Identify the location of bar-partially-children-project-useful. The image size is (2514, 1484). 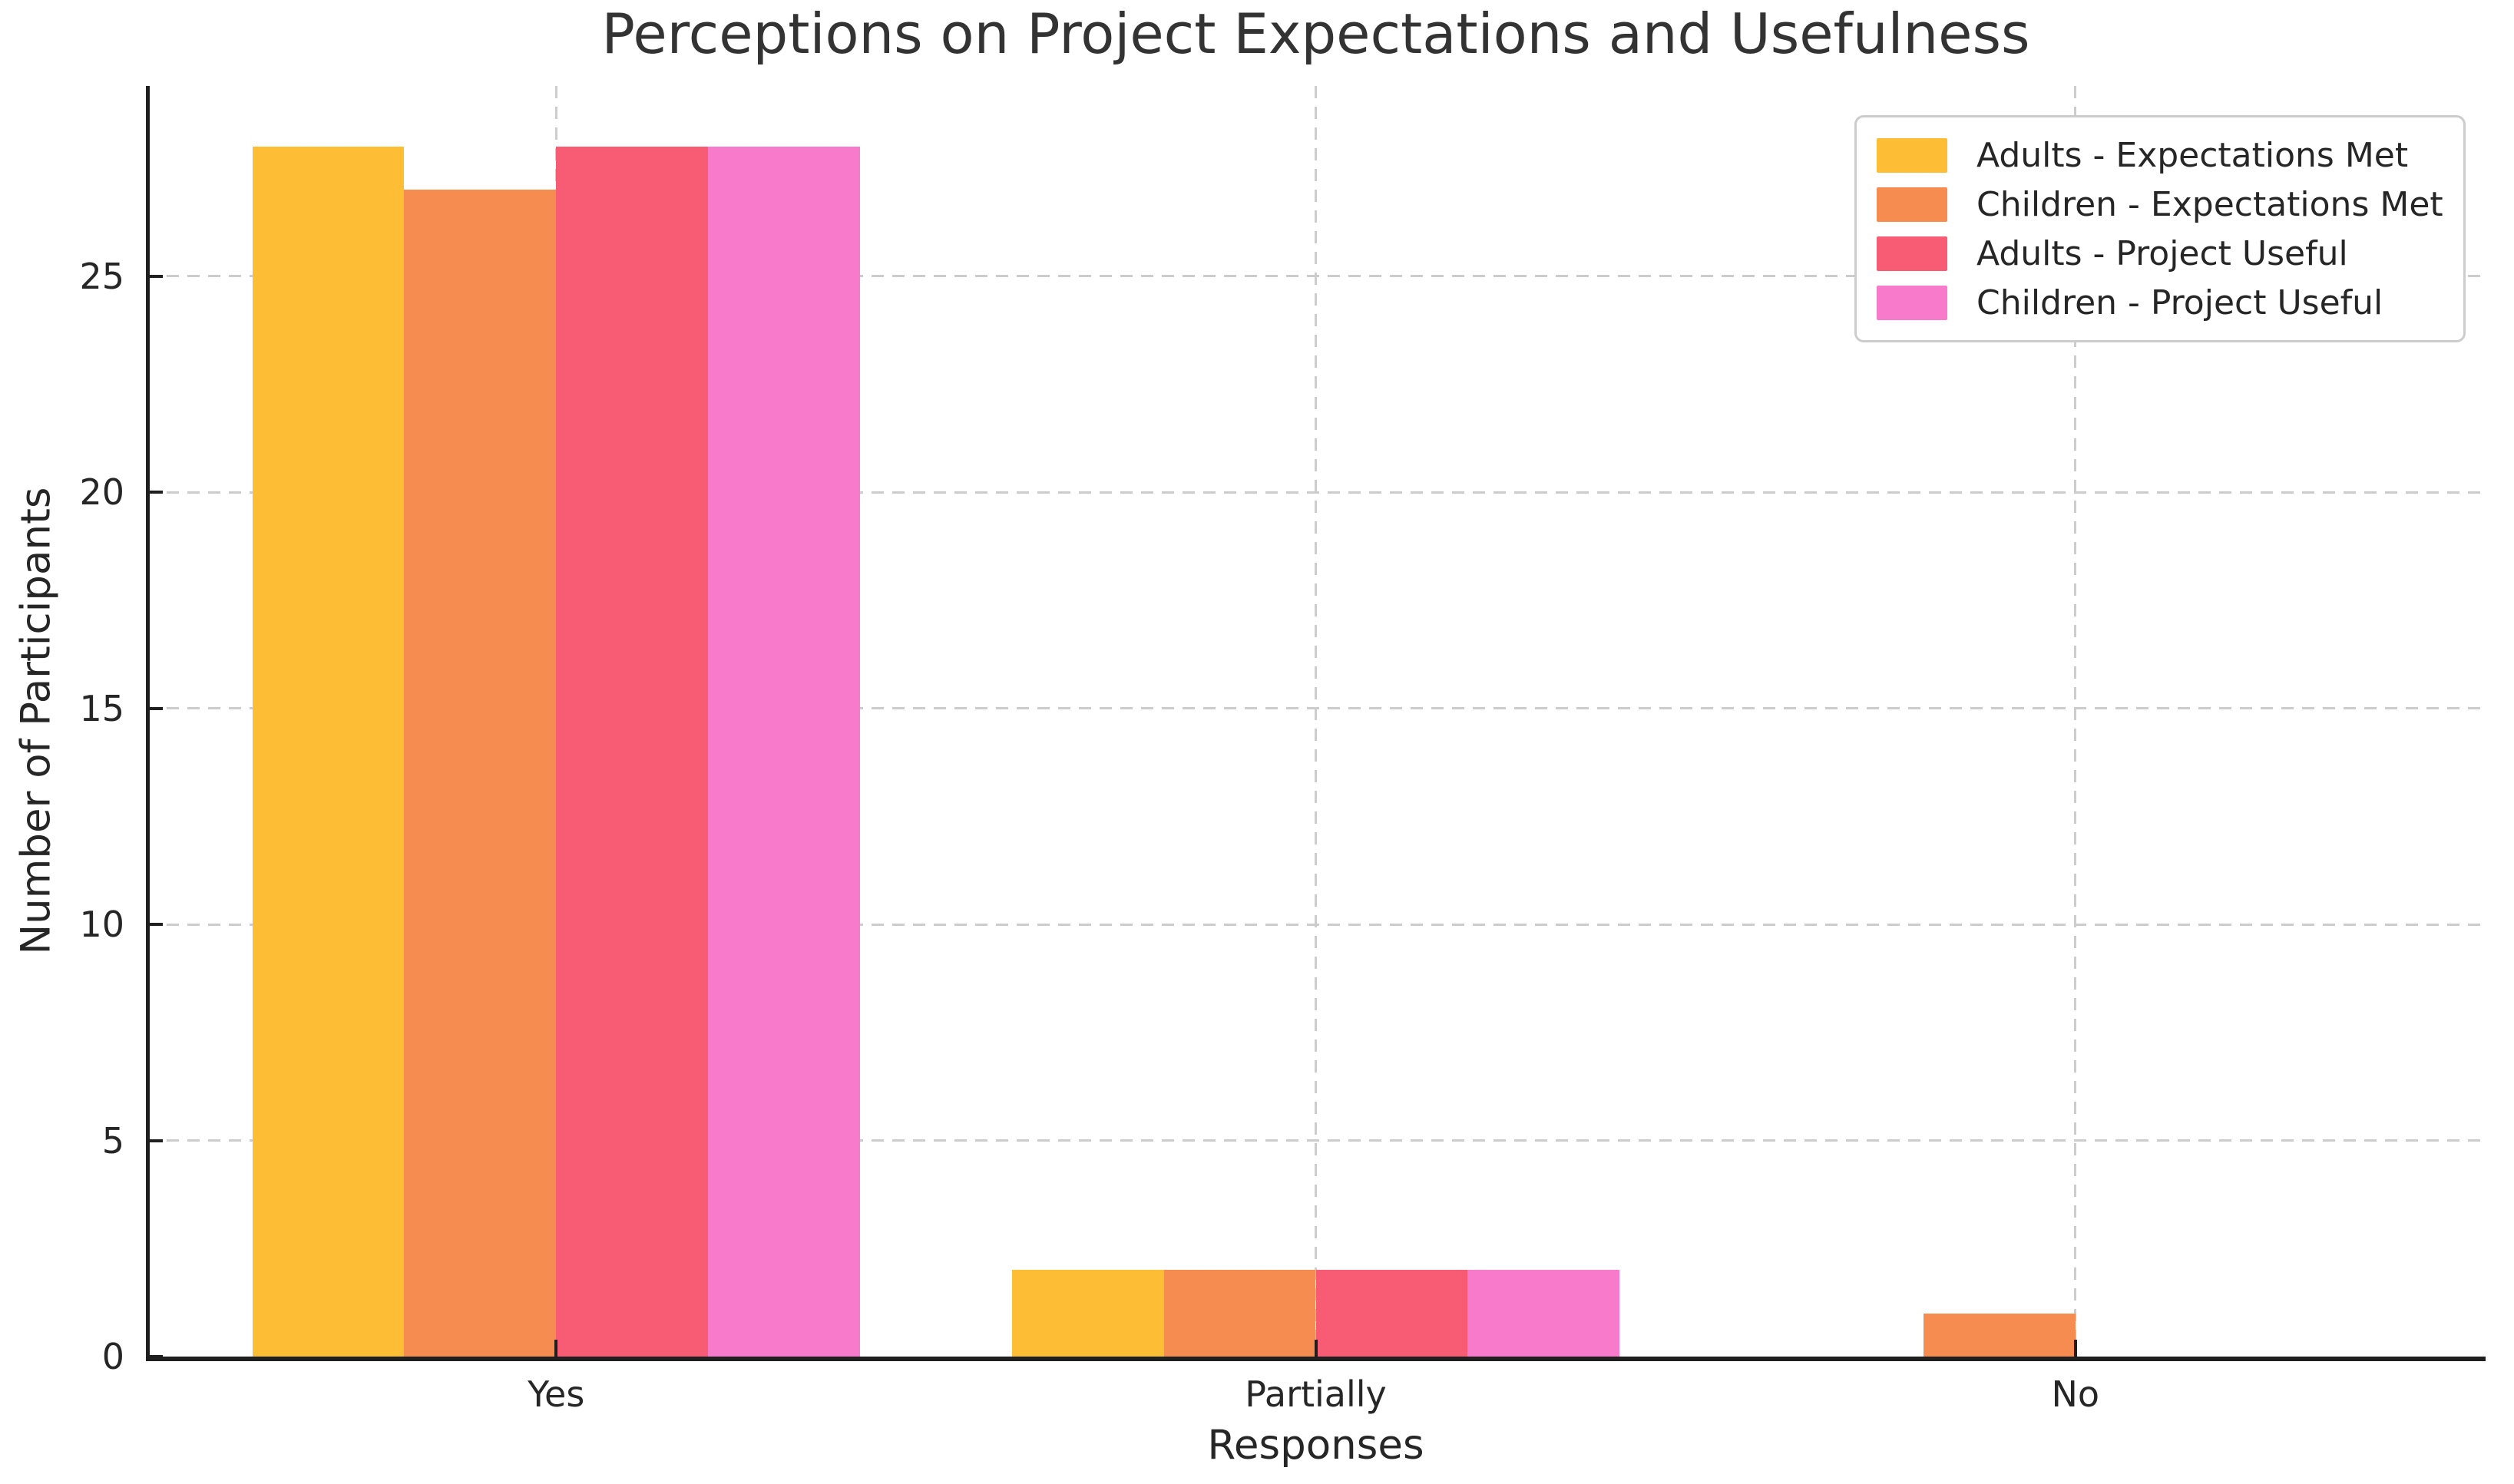
(1543, 1313).